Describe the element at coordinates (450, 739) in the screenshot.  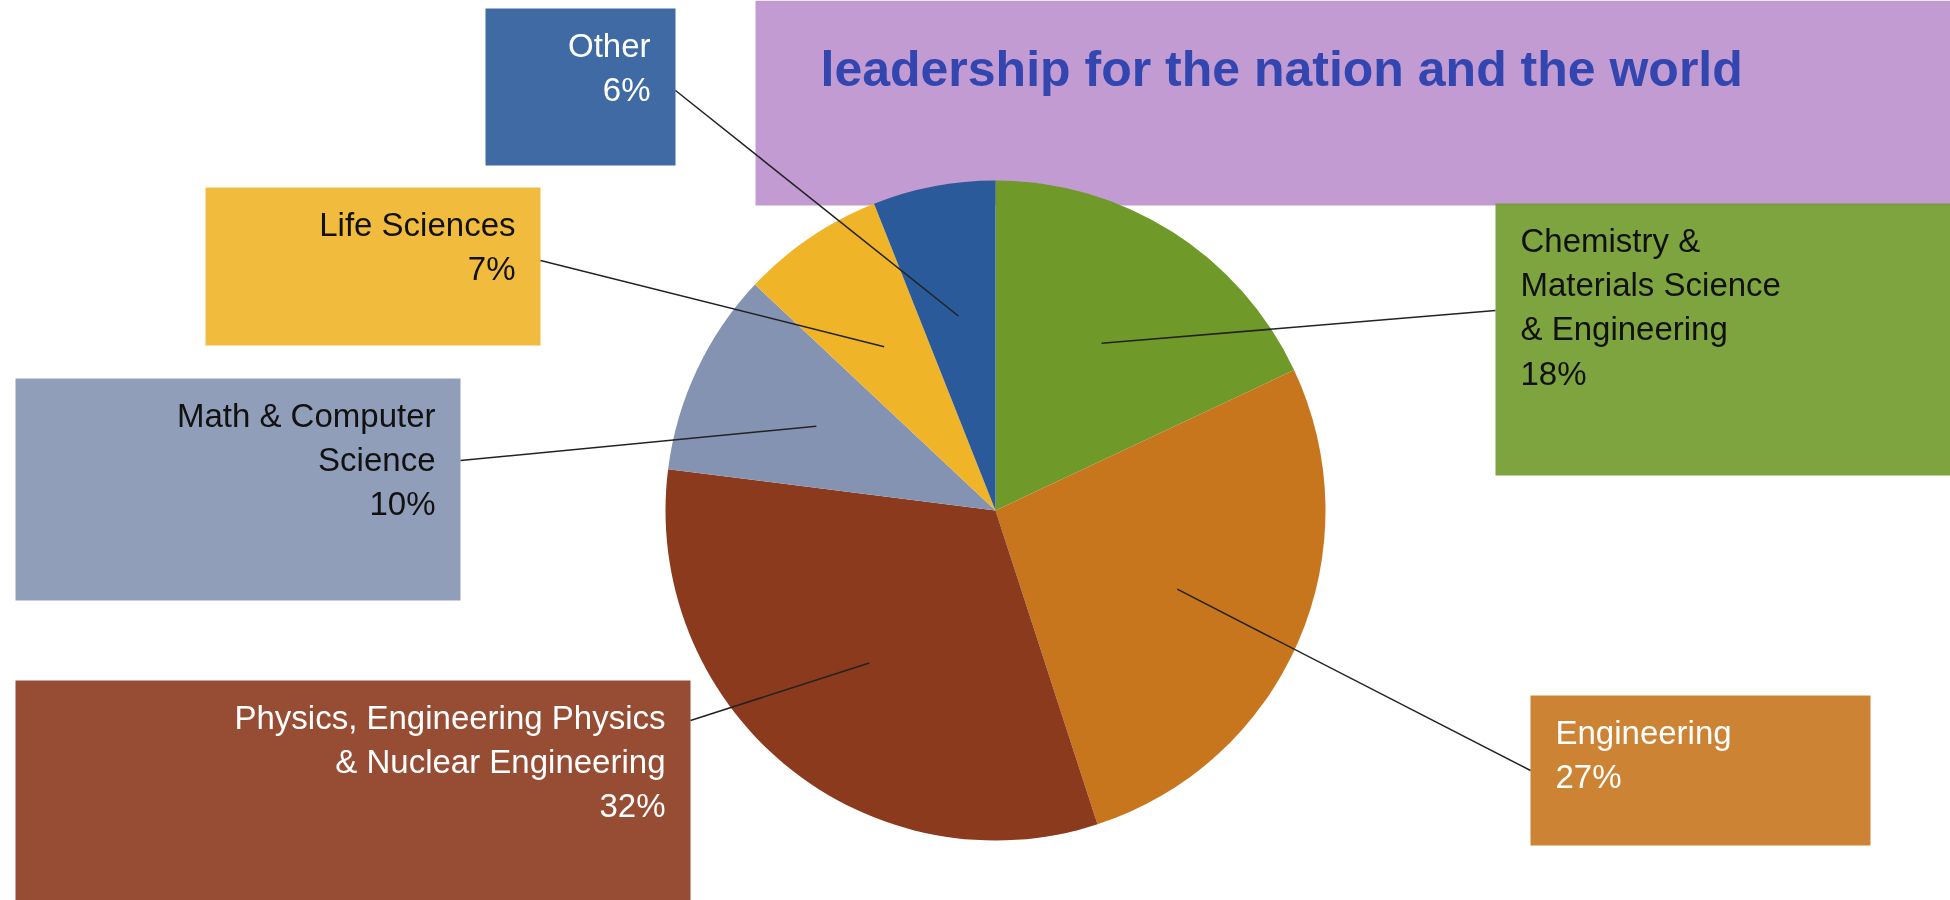
I see `slice-label: Physics, Engineering Physics & Nuclear Engineering` at that location.